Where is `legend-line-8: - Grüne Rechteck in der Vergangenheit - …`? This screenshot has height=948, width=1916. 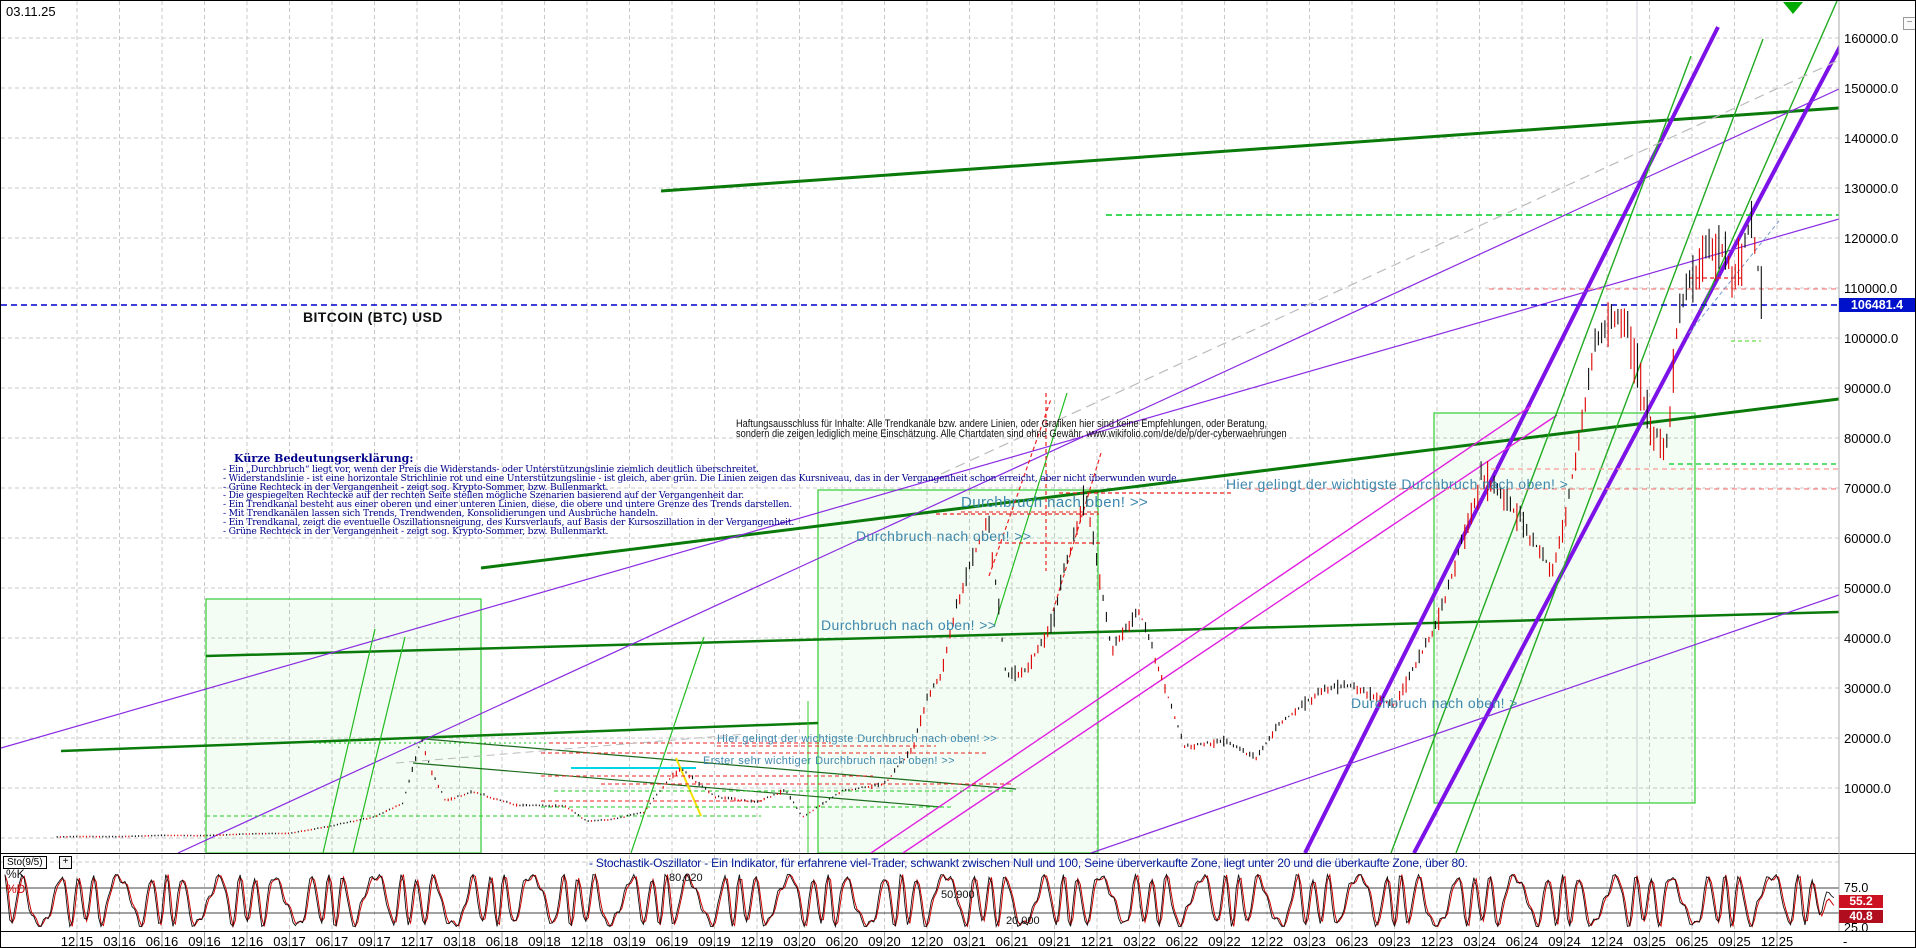
legend-line-8: - Grüne Rechteck in der Vergangenheit - … is located at coordinates (416, 531).